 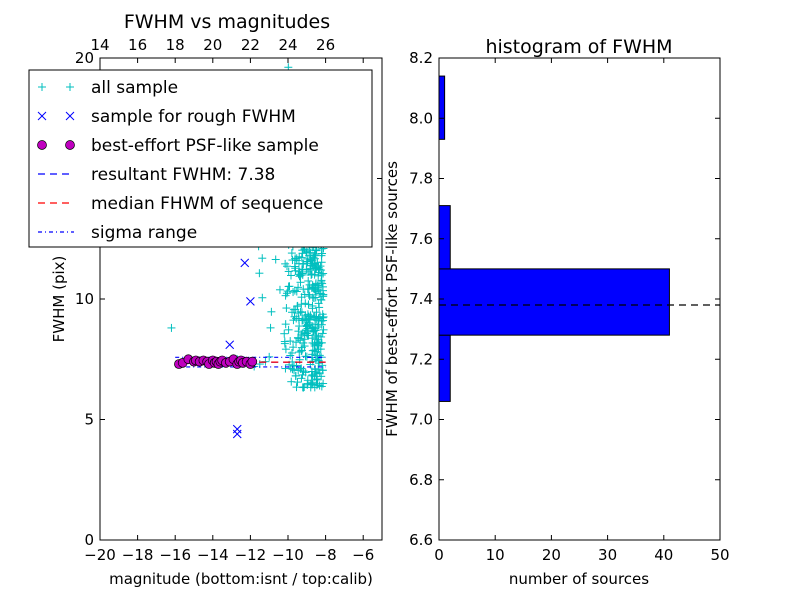 What do you see at coordinates (363, 555) in the screenshot?
I see `scatter-x-tick-label: −6` at bounding box center [363, 555].